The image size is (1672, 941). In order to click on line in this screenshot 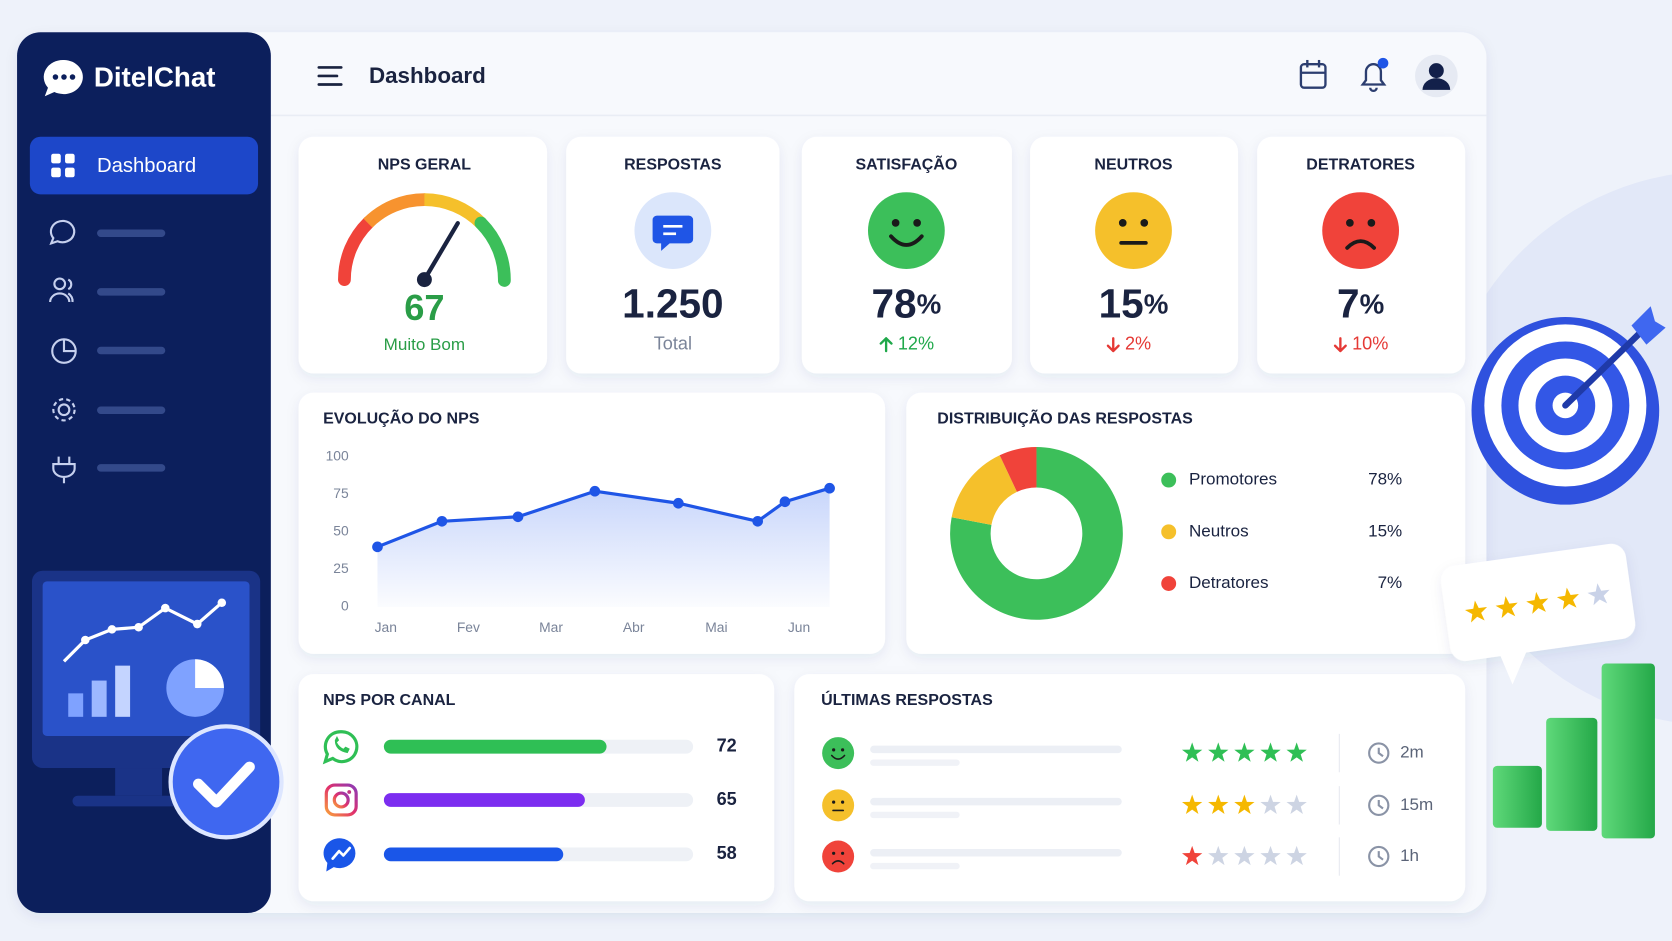, I will do `click(603, 517)`.